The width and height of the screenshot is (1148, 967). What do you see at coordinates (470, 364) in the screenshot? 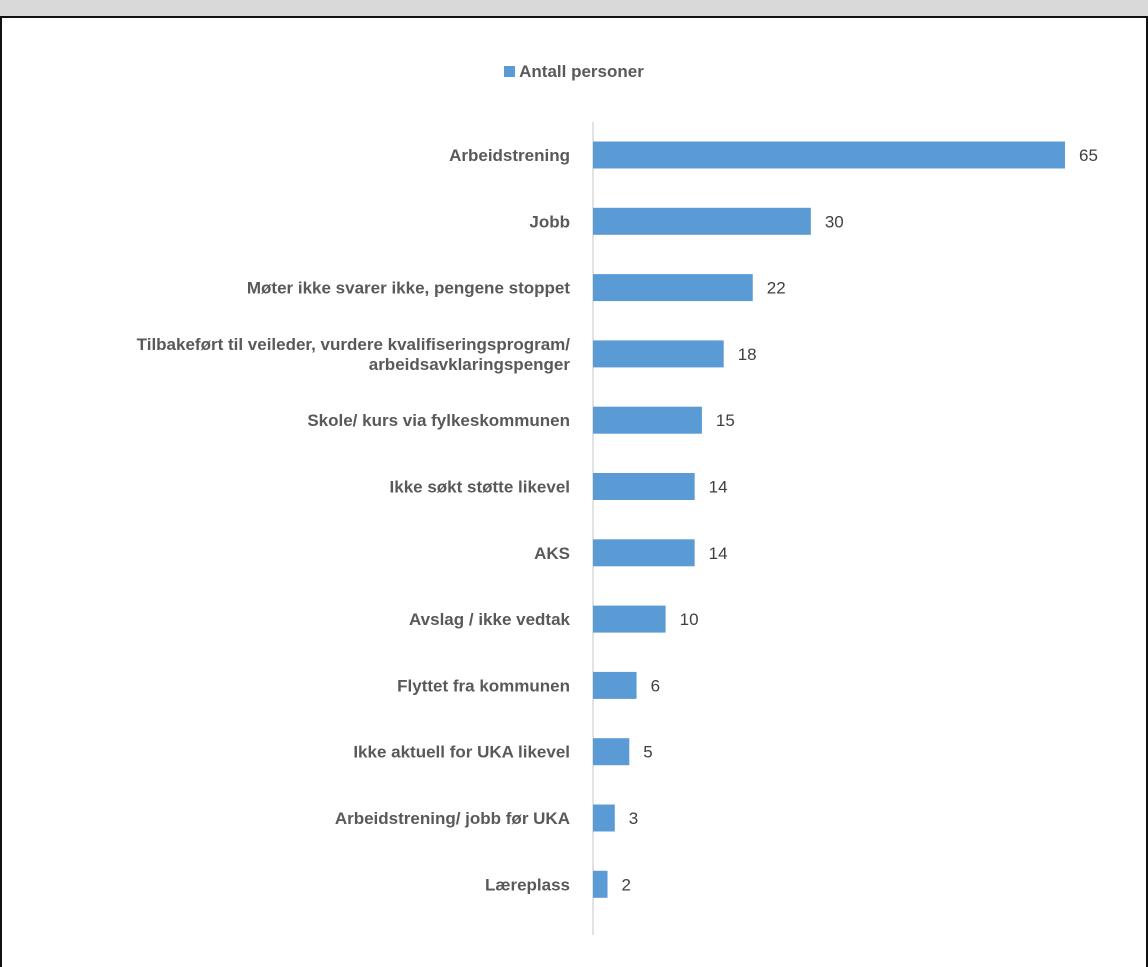
I see `category-label: arbeidsavklaringspenger` at bounding box center [470, 364].